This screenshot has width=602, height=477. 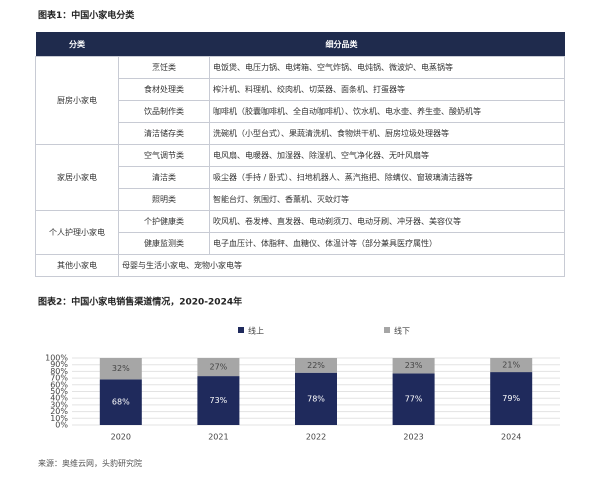 I want to click on x-tick-label: 2020, so click(x=121, y=437).